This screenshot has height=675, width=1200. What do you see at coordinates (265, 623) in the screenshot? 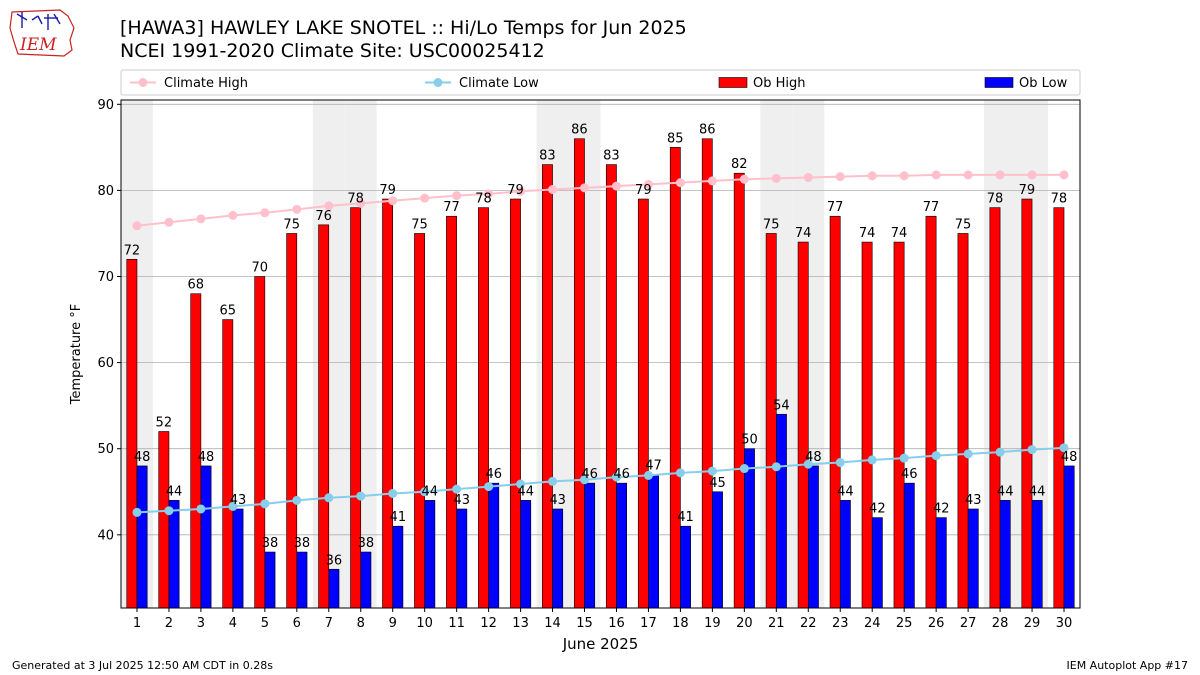
I see `x-tick-label-5: 5` at bounding box center [265, 623].